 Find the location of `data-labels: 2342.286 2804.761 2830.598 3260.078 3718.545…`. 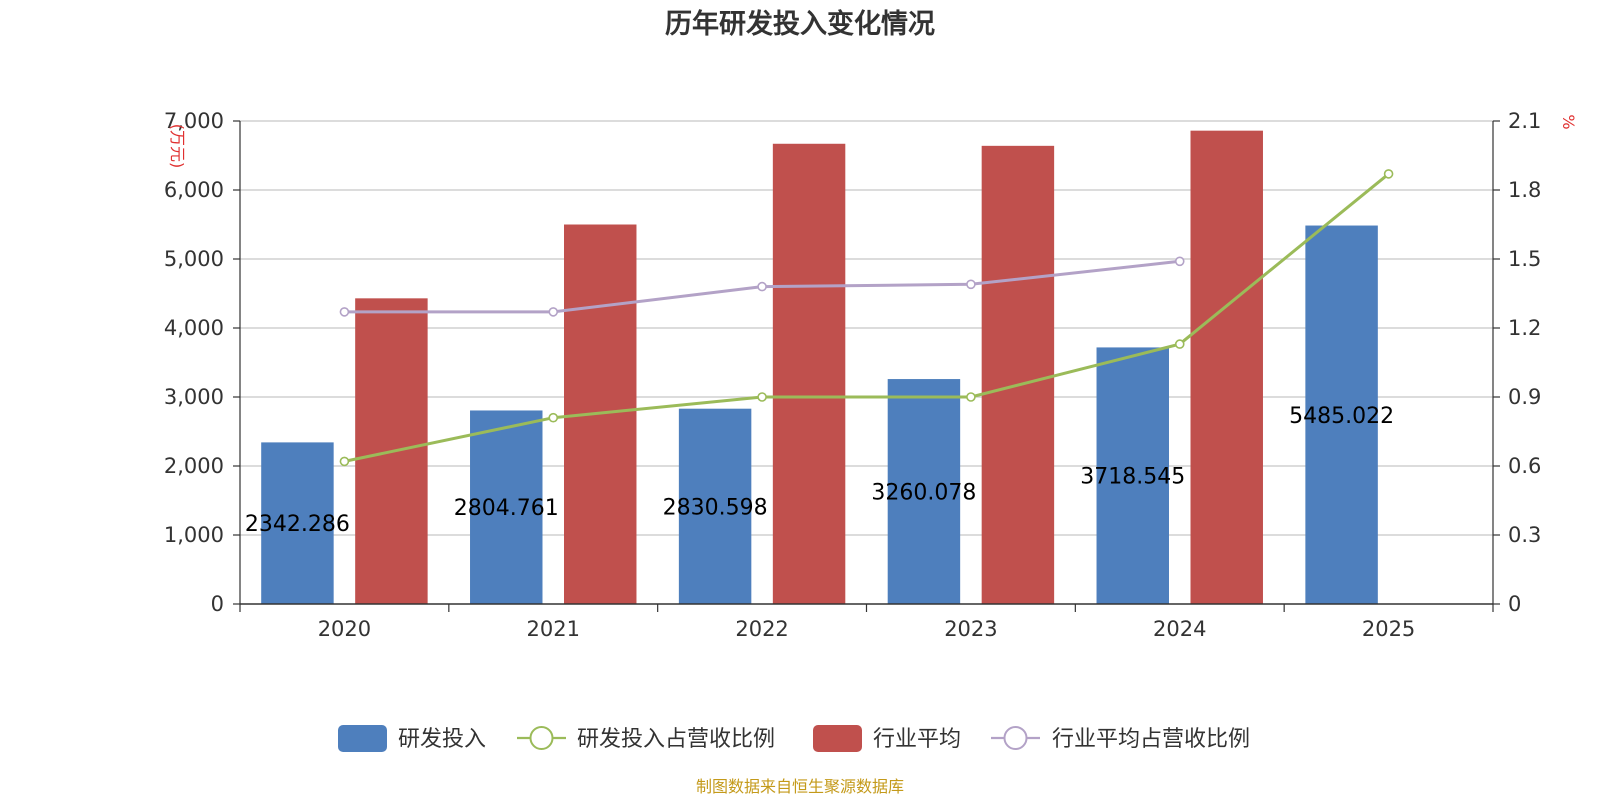

data-labels: 2342.286 2804.761 2830.598 3260.078 3718.545… is located at coordinates (819, 470).